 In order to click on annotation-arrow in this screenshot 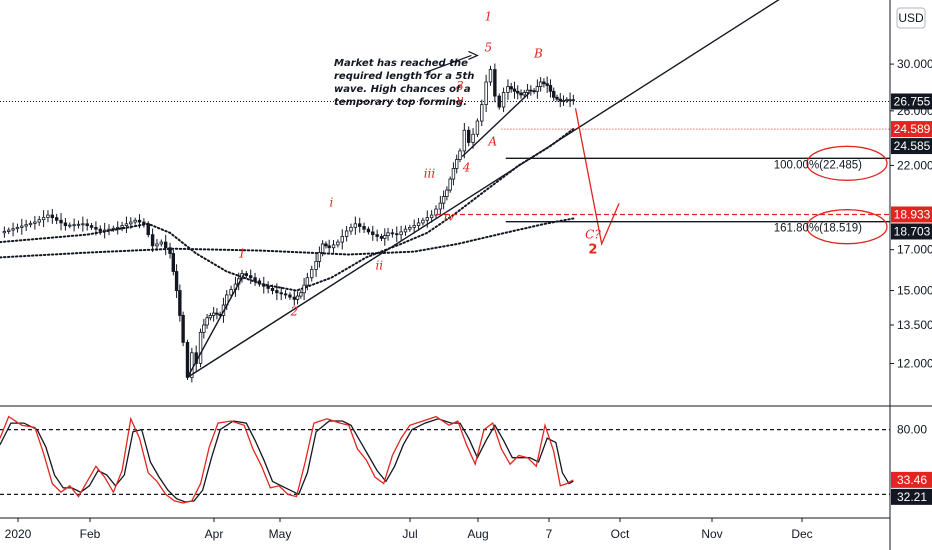, I will do `click(447, 64)`.